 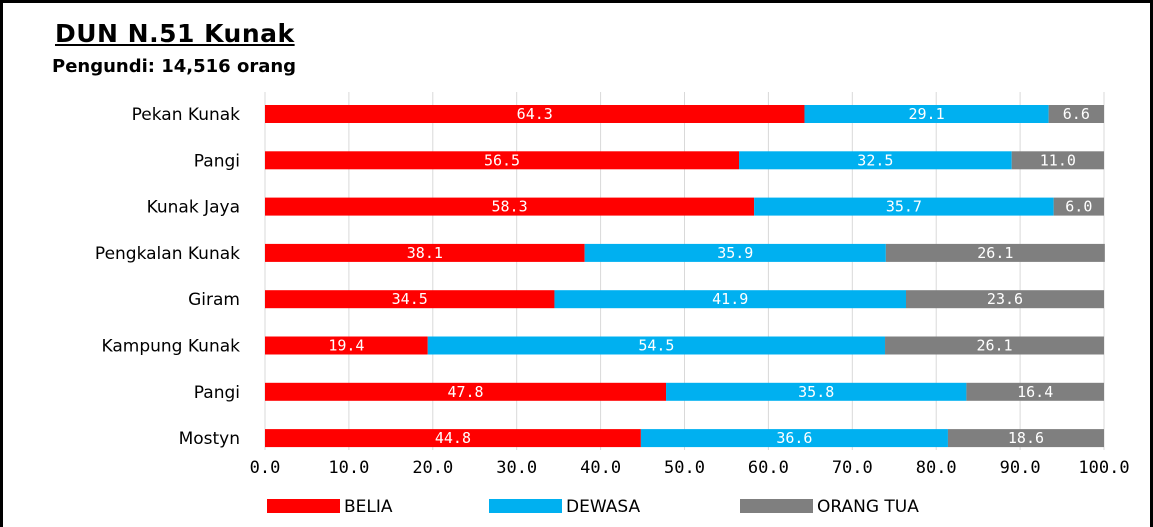 I want to click on data-label: 6.6, so click(x=1076, y=114).